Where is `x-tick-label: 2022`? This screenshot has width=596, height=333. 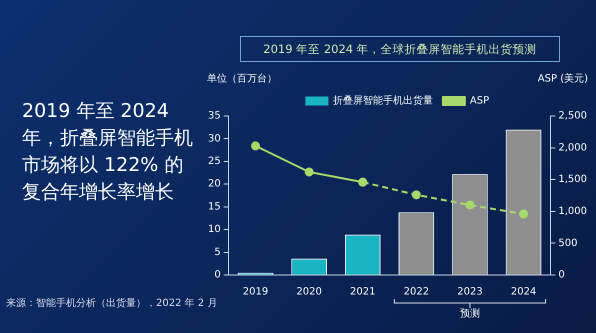
x-tick-label: 2022 is located at coordinates (417, 292).